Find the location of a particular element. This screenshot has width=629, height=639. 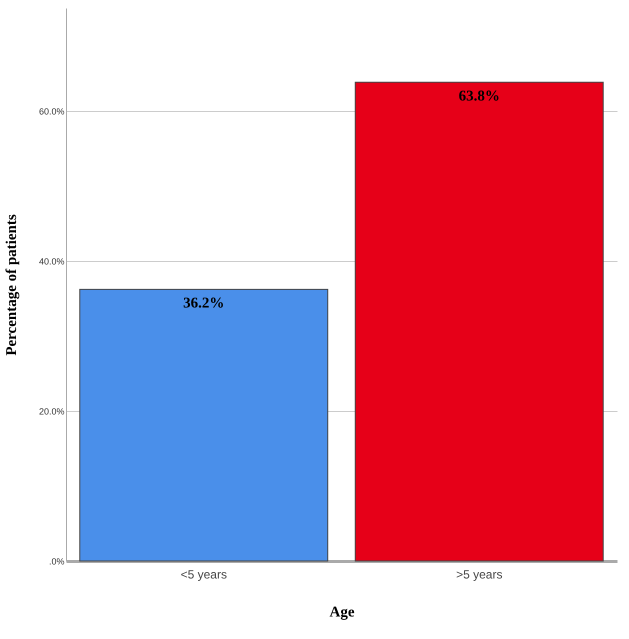

data-label: 36.2% is located at coordinates (203, 303).